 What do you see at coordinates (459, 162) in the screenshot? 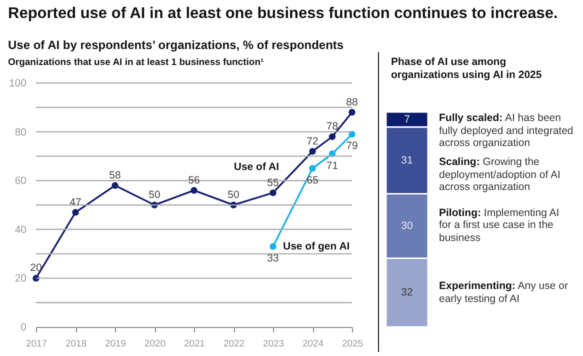
I see `series-label: Scaling:` at bounding box center [459, 162].